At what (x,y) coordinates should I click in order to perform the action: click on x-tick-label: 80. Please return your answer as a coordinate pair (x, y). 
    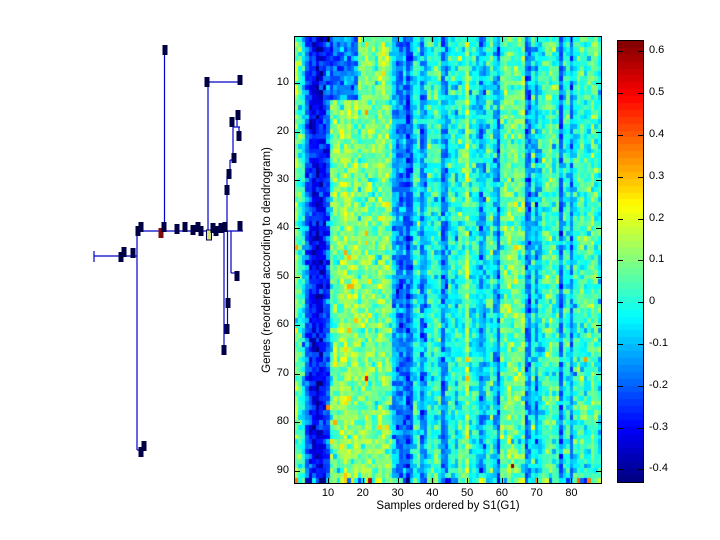
    Looking at the image, I should click on (571, 493).